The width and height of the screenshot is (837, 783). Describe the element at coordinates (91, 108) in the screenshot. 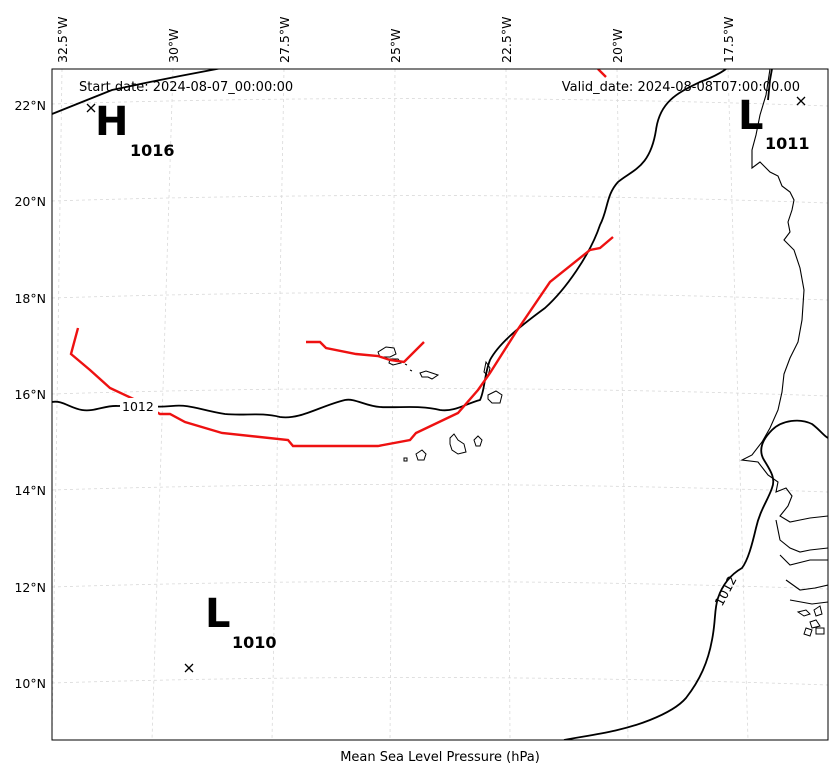

I see `high-center-marker` at that location.